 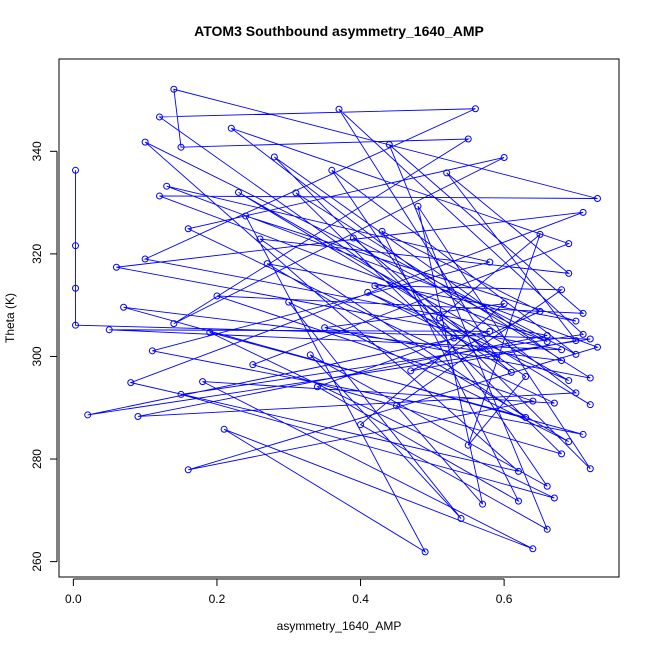 What do you see at coordinates (217, 599) in the screenshot?
I see `x-tick-label: 0.2` at bounding box center [217, 599].